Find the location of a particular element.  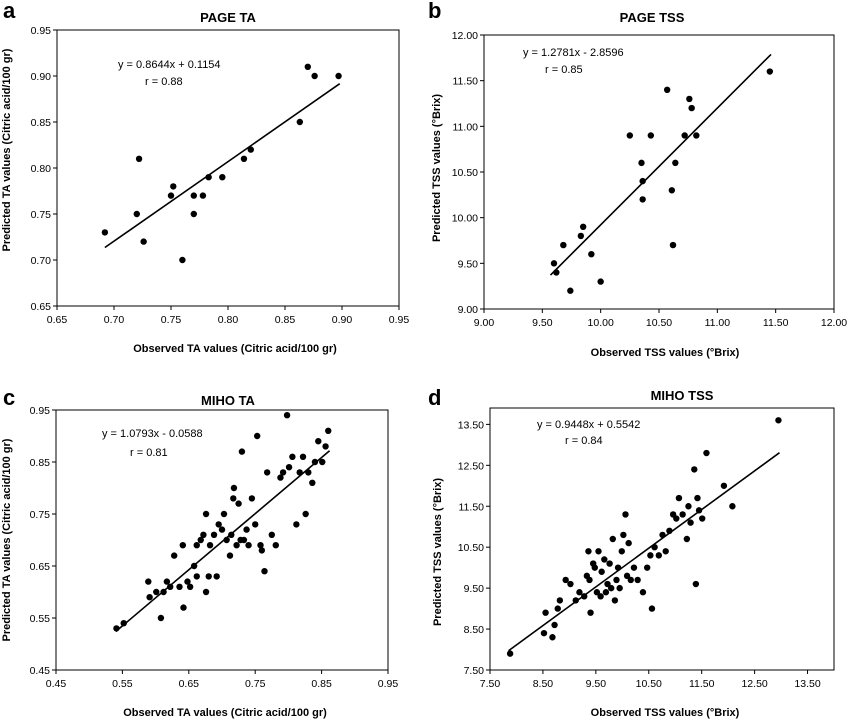

panel-letter: b is located at coordinates (434, 11).